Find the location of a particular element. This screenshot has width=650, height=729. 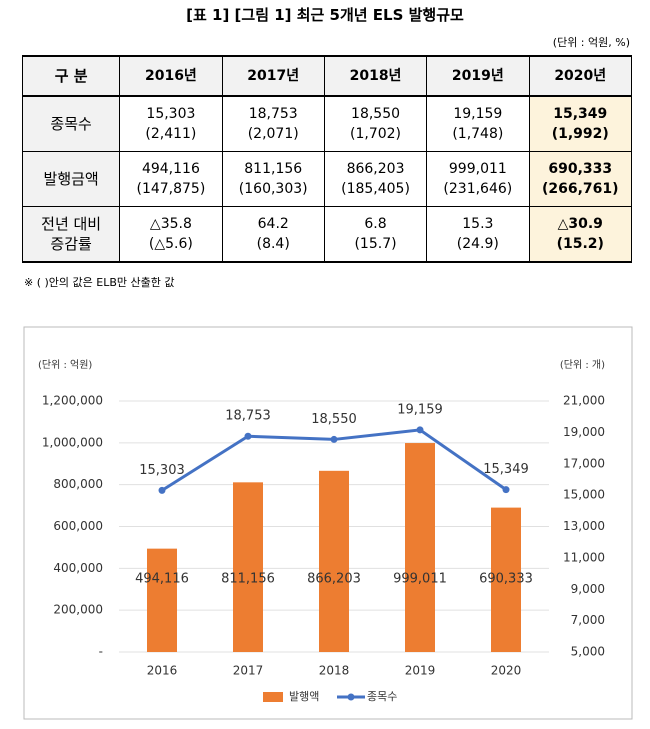

cell: 811,156 (160,303) is located at coordinates (273, 179).